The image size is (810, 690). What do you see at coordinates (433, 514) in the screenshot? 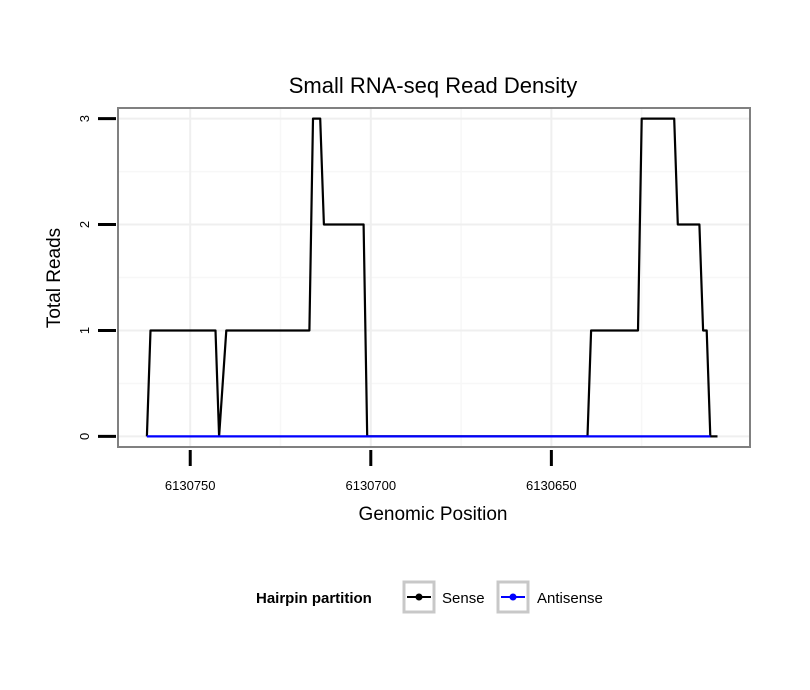
I see `x-axis-title: Genomic Position` at bounding box center [433, 514].